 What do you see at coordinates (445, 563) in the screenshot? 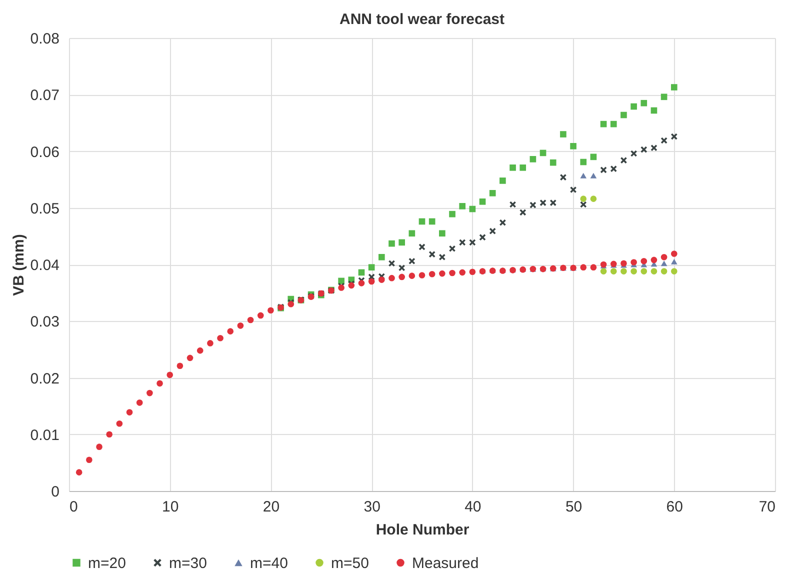
I see `legend-label: Measured` at bounding box center [445, 563].